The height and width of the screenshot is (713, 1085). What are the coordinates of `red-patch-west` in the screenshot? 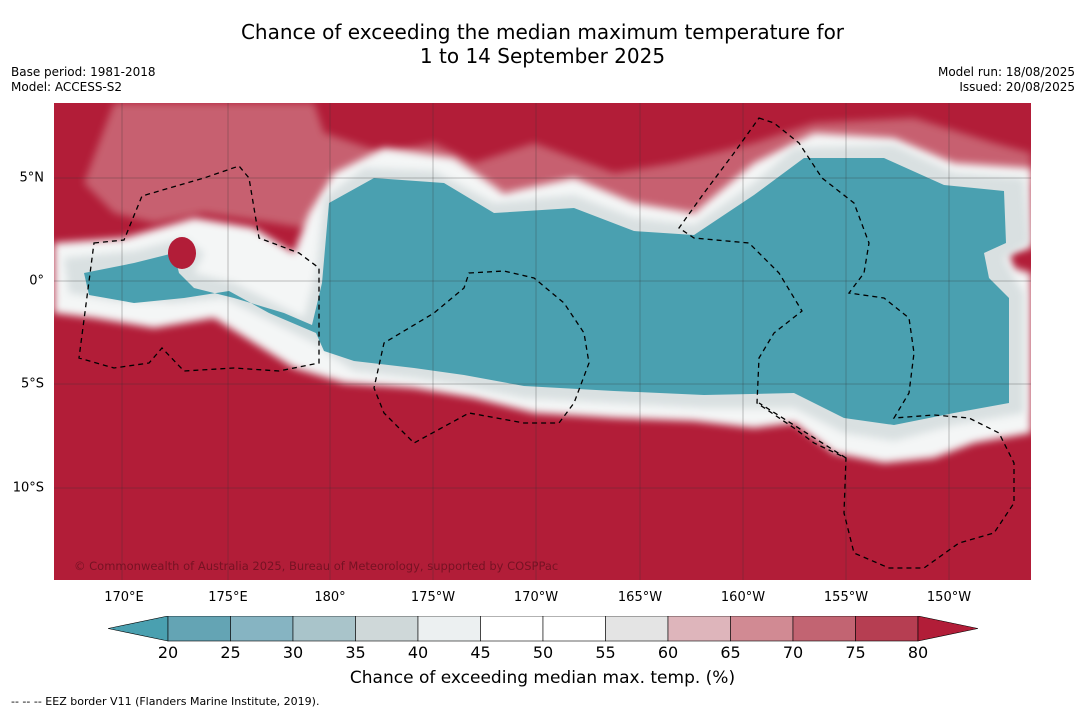 It's located at (182, 253).